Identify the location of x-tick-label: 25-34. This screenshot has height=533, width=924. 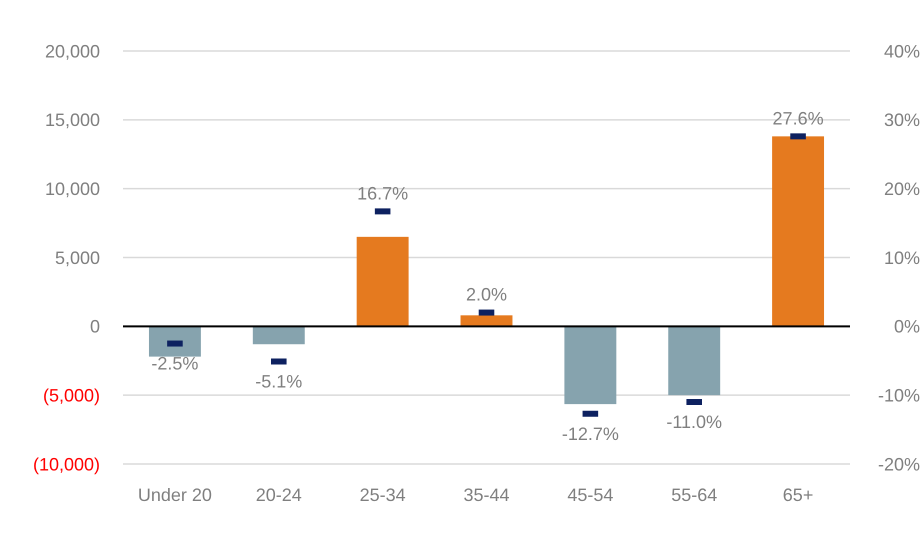
(383, 495).